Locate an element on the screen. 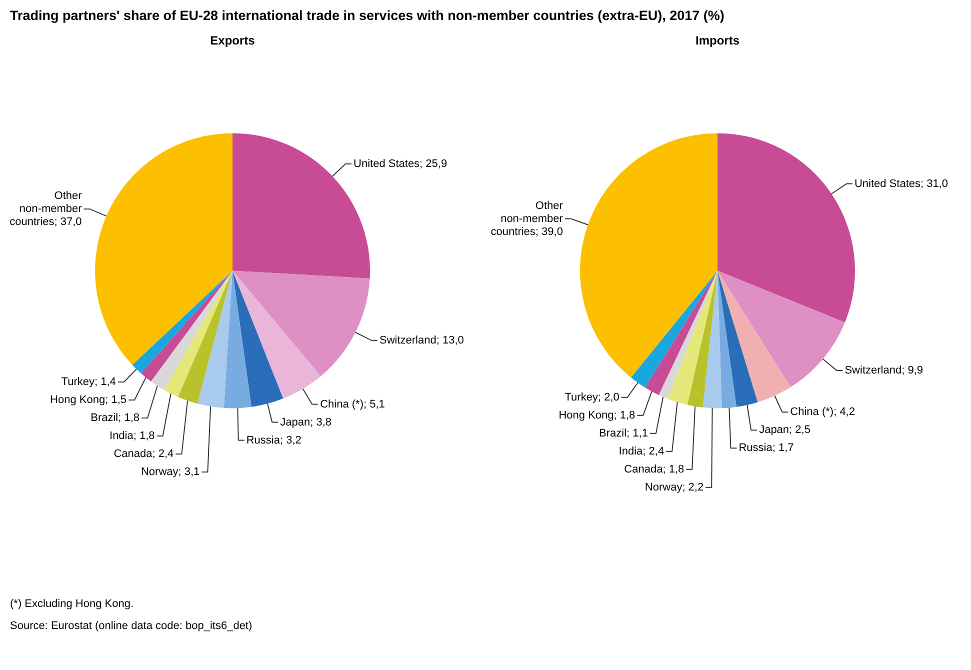 This screenshot has width=971, height=670. slice-label: Switzerland; 13,0 is located at coordinates (421, 340).